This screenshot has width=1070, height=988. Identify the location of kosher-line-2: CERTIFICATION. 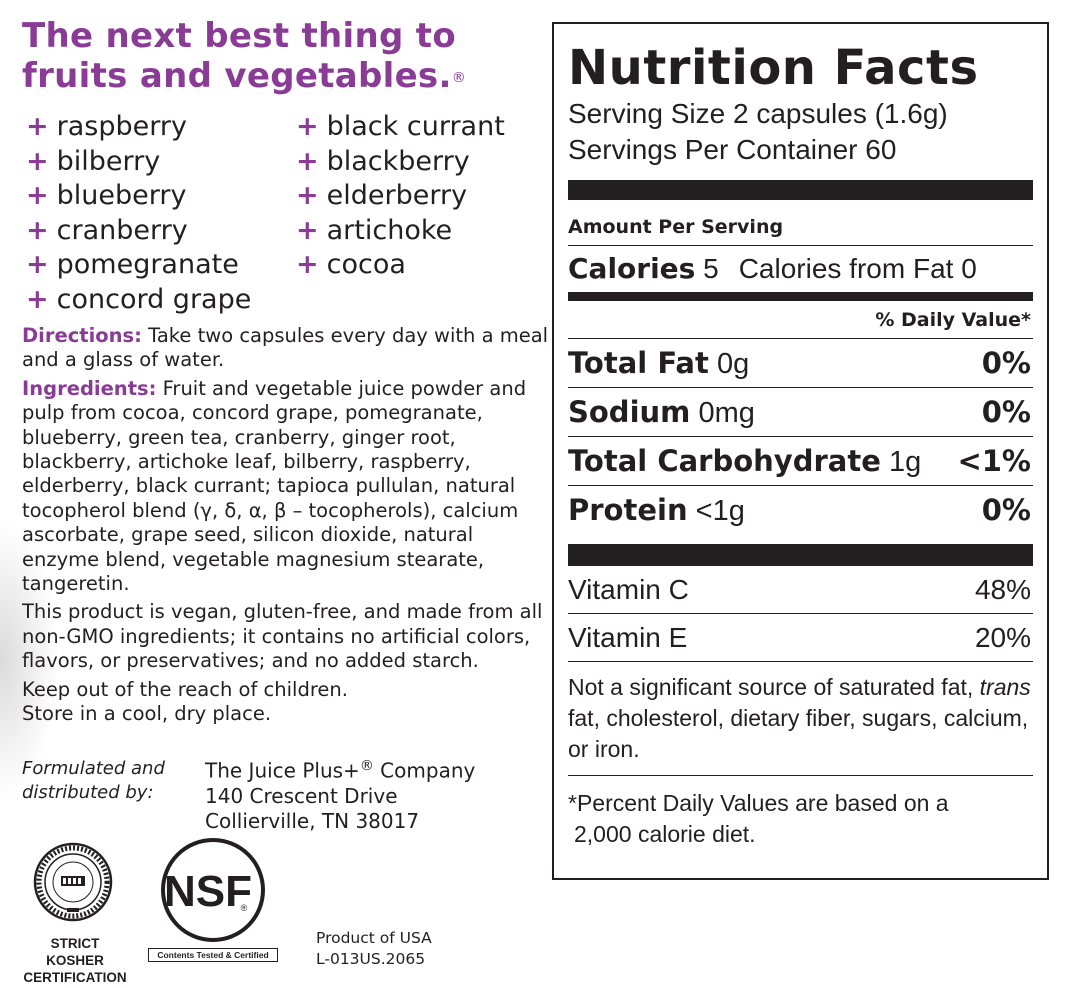
(75, 977).